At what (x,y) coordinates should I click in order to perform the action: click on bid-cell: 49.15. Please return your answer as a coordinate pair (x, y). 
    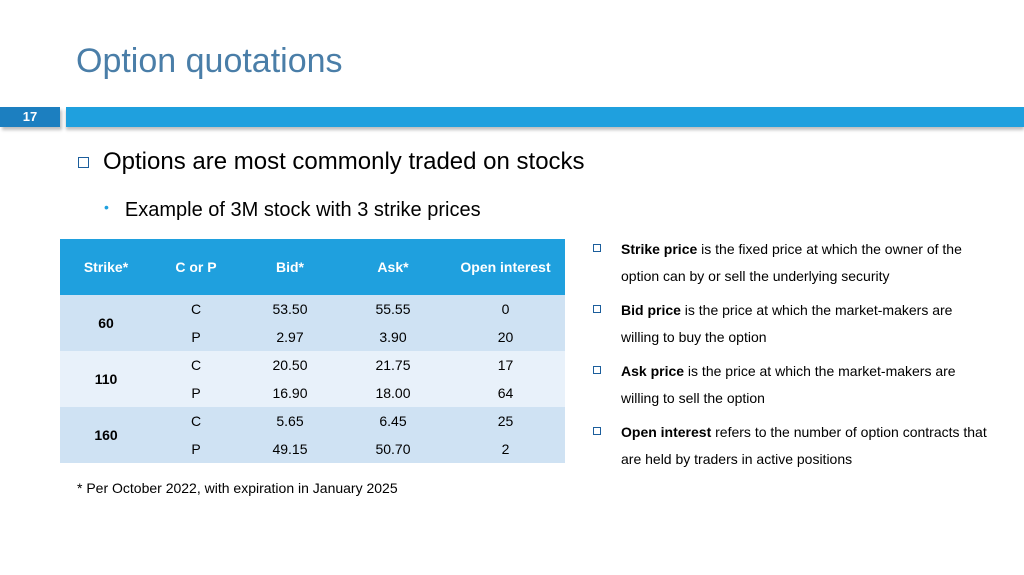
    Looking at the image, I should click on (290, 449).